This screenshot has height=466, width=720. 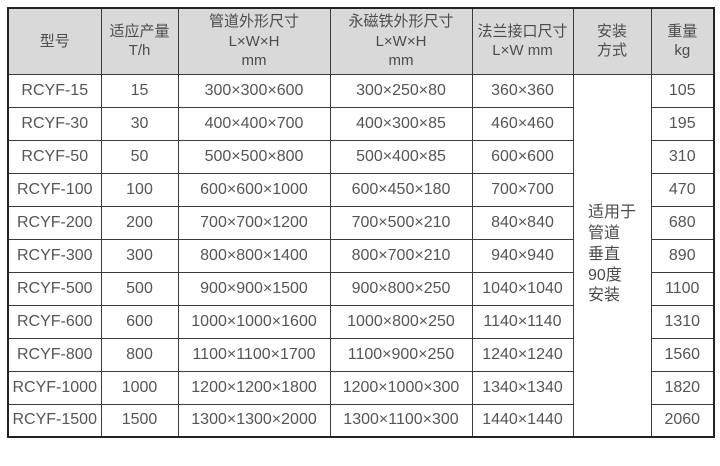 What do you see at coordinates (139, 90) in the screenshot?
I see `cell-capacity: 15` at bounding box center [139, 90].